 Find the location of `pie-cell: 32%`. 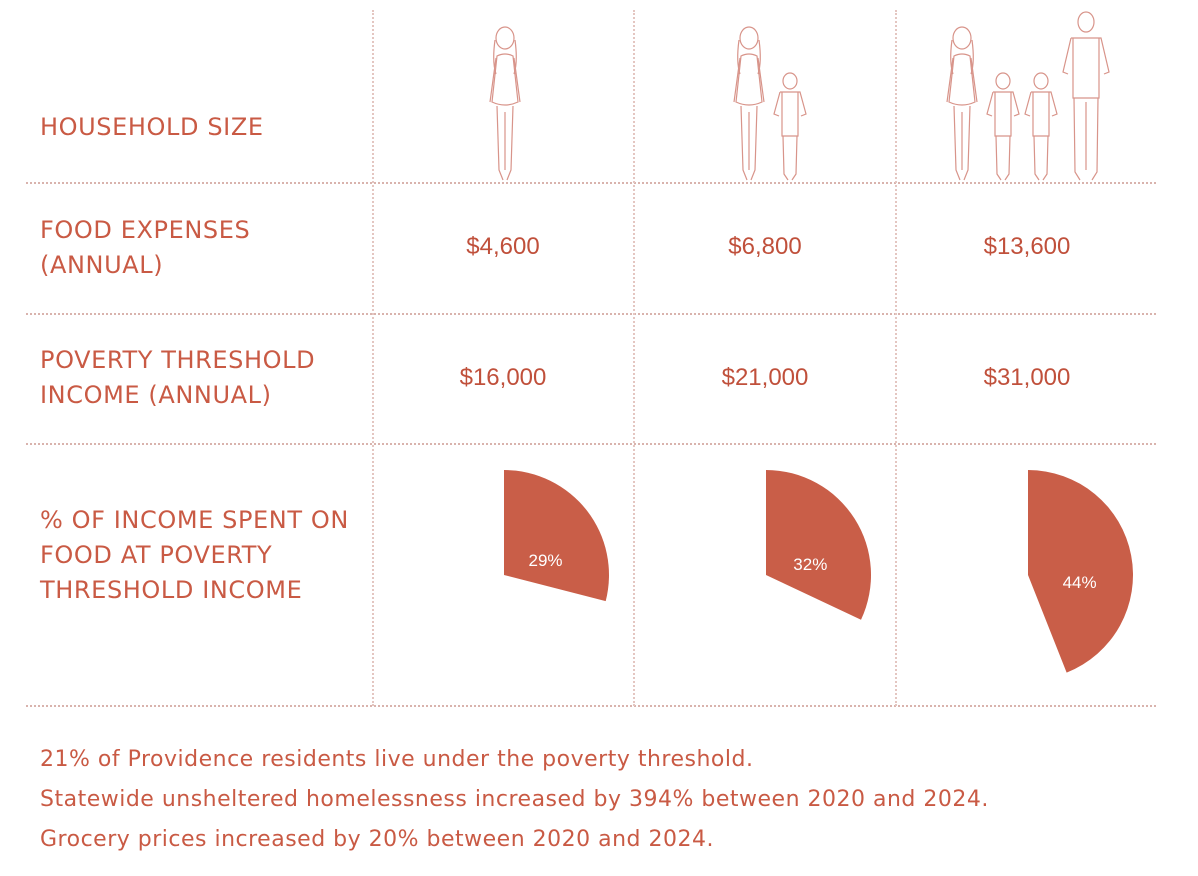

pie-cell: 32% is located at coordinates (766, 580).